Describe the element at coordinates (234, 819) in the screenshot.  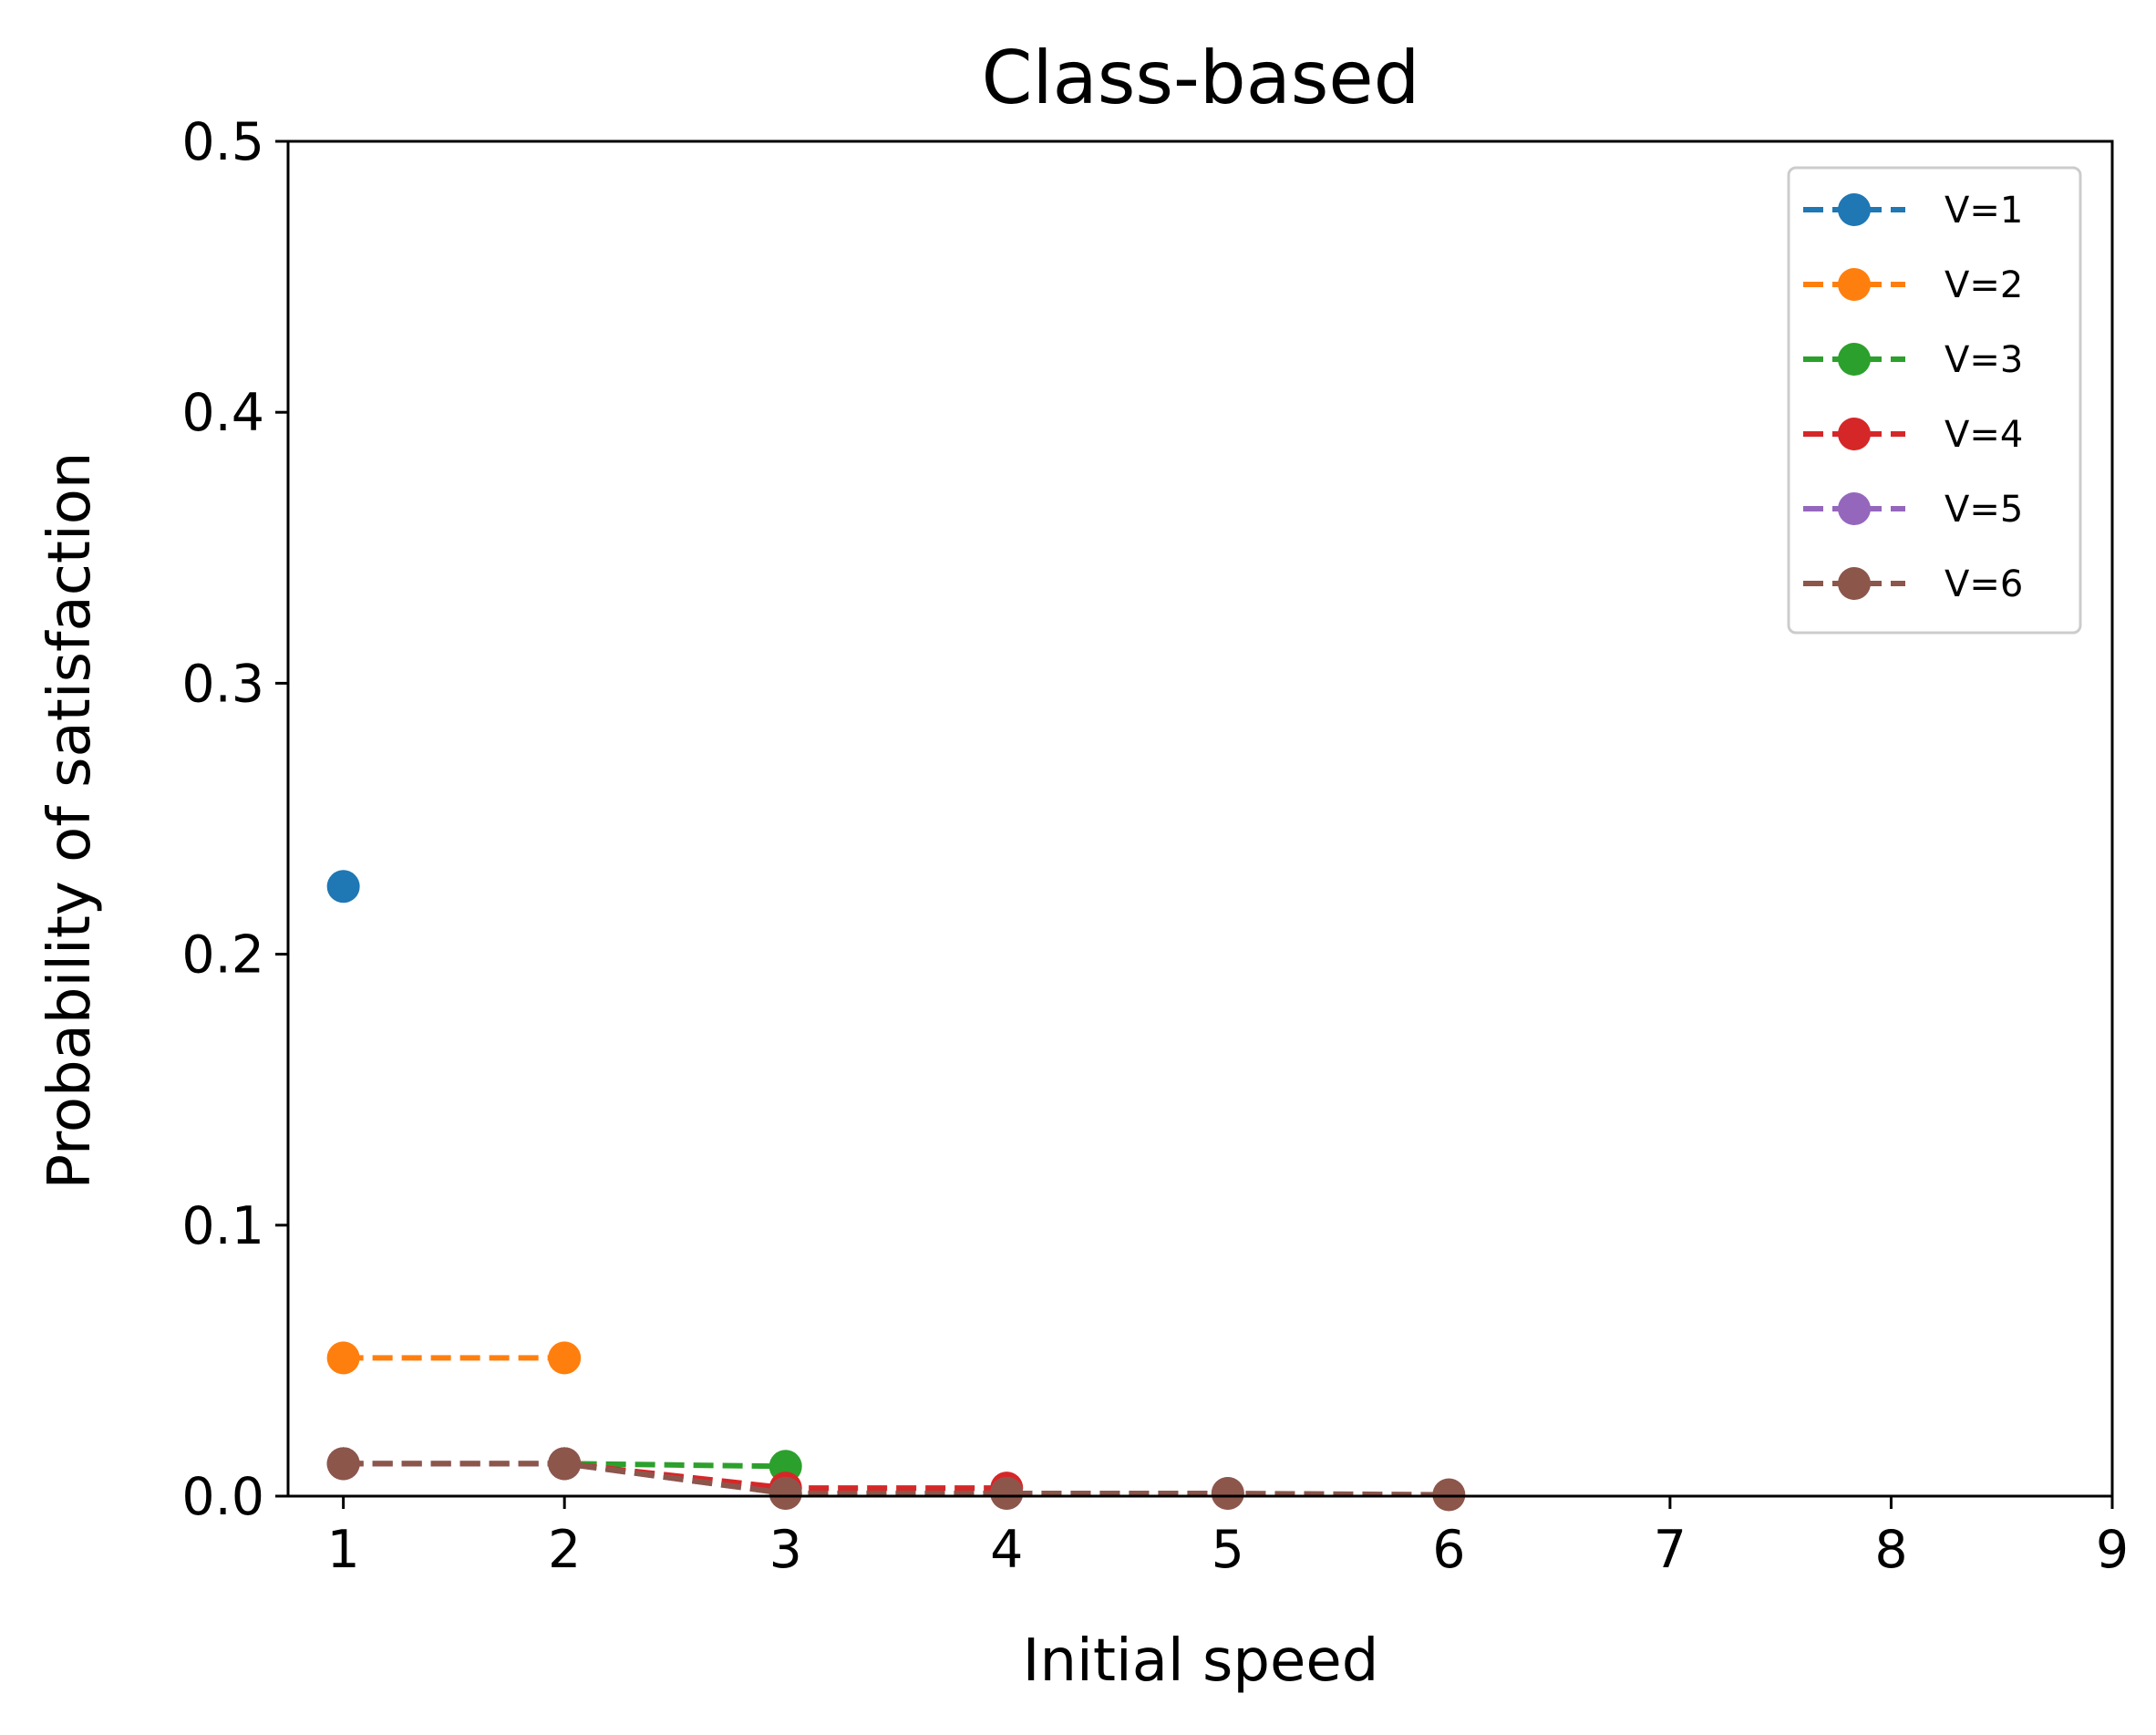
I see `y-axis-ticks: 0.0 0.1 0.2 0.3 0.4 0.5` at that location.